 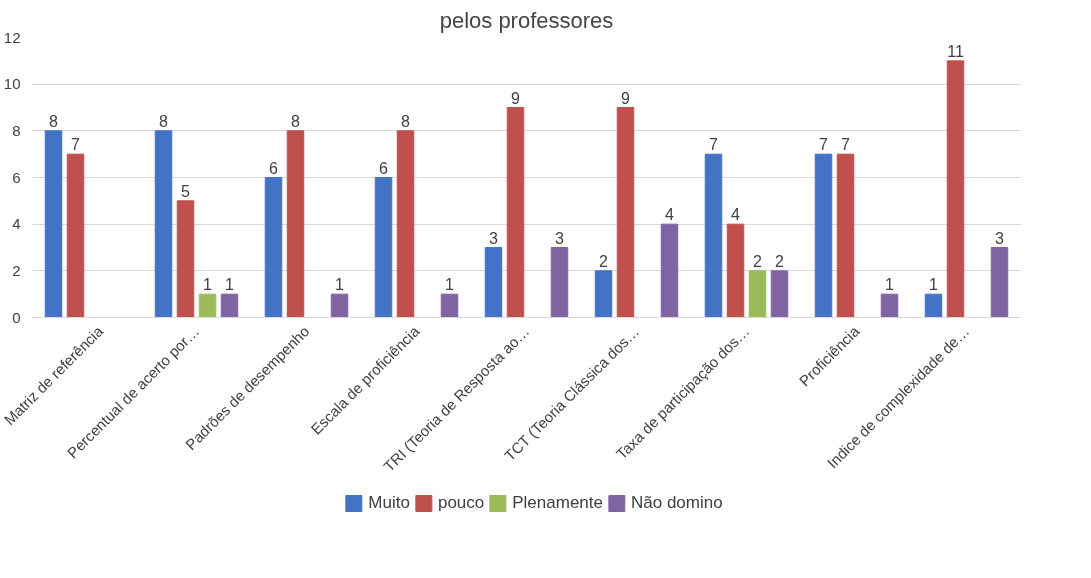 What do you see at coordinates (16, 270) in the screenshot?
I see `y-tick-label: 2` at bounding box center [16, 270].